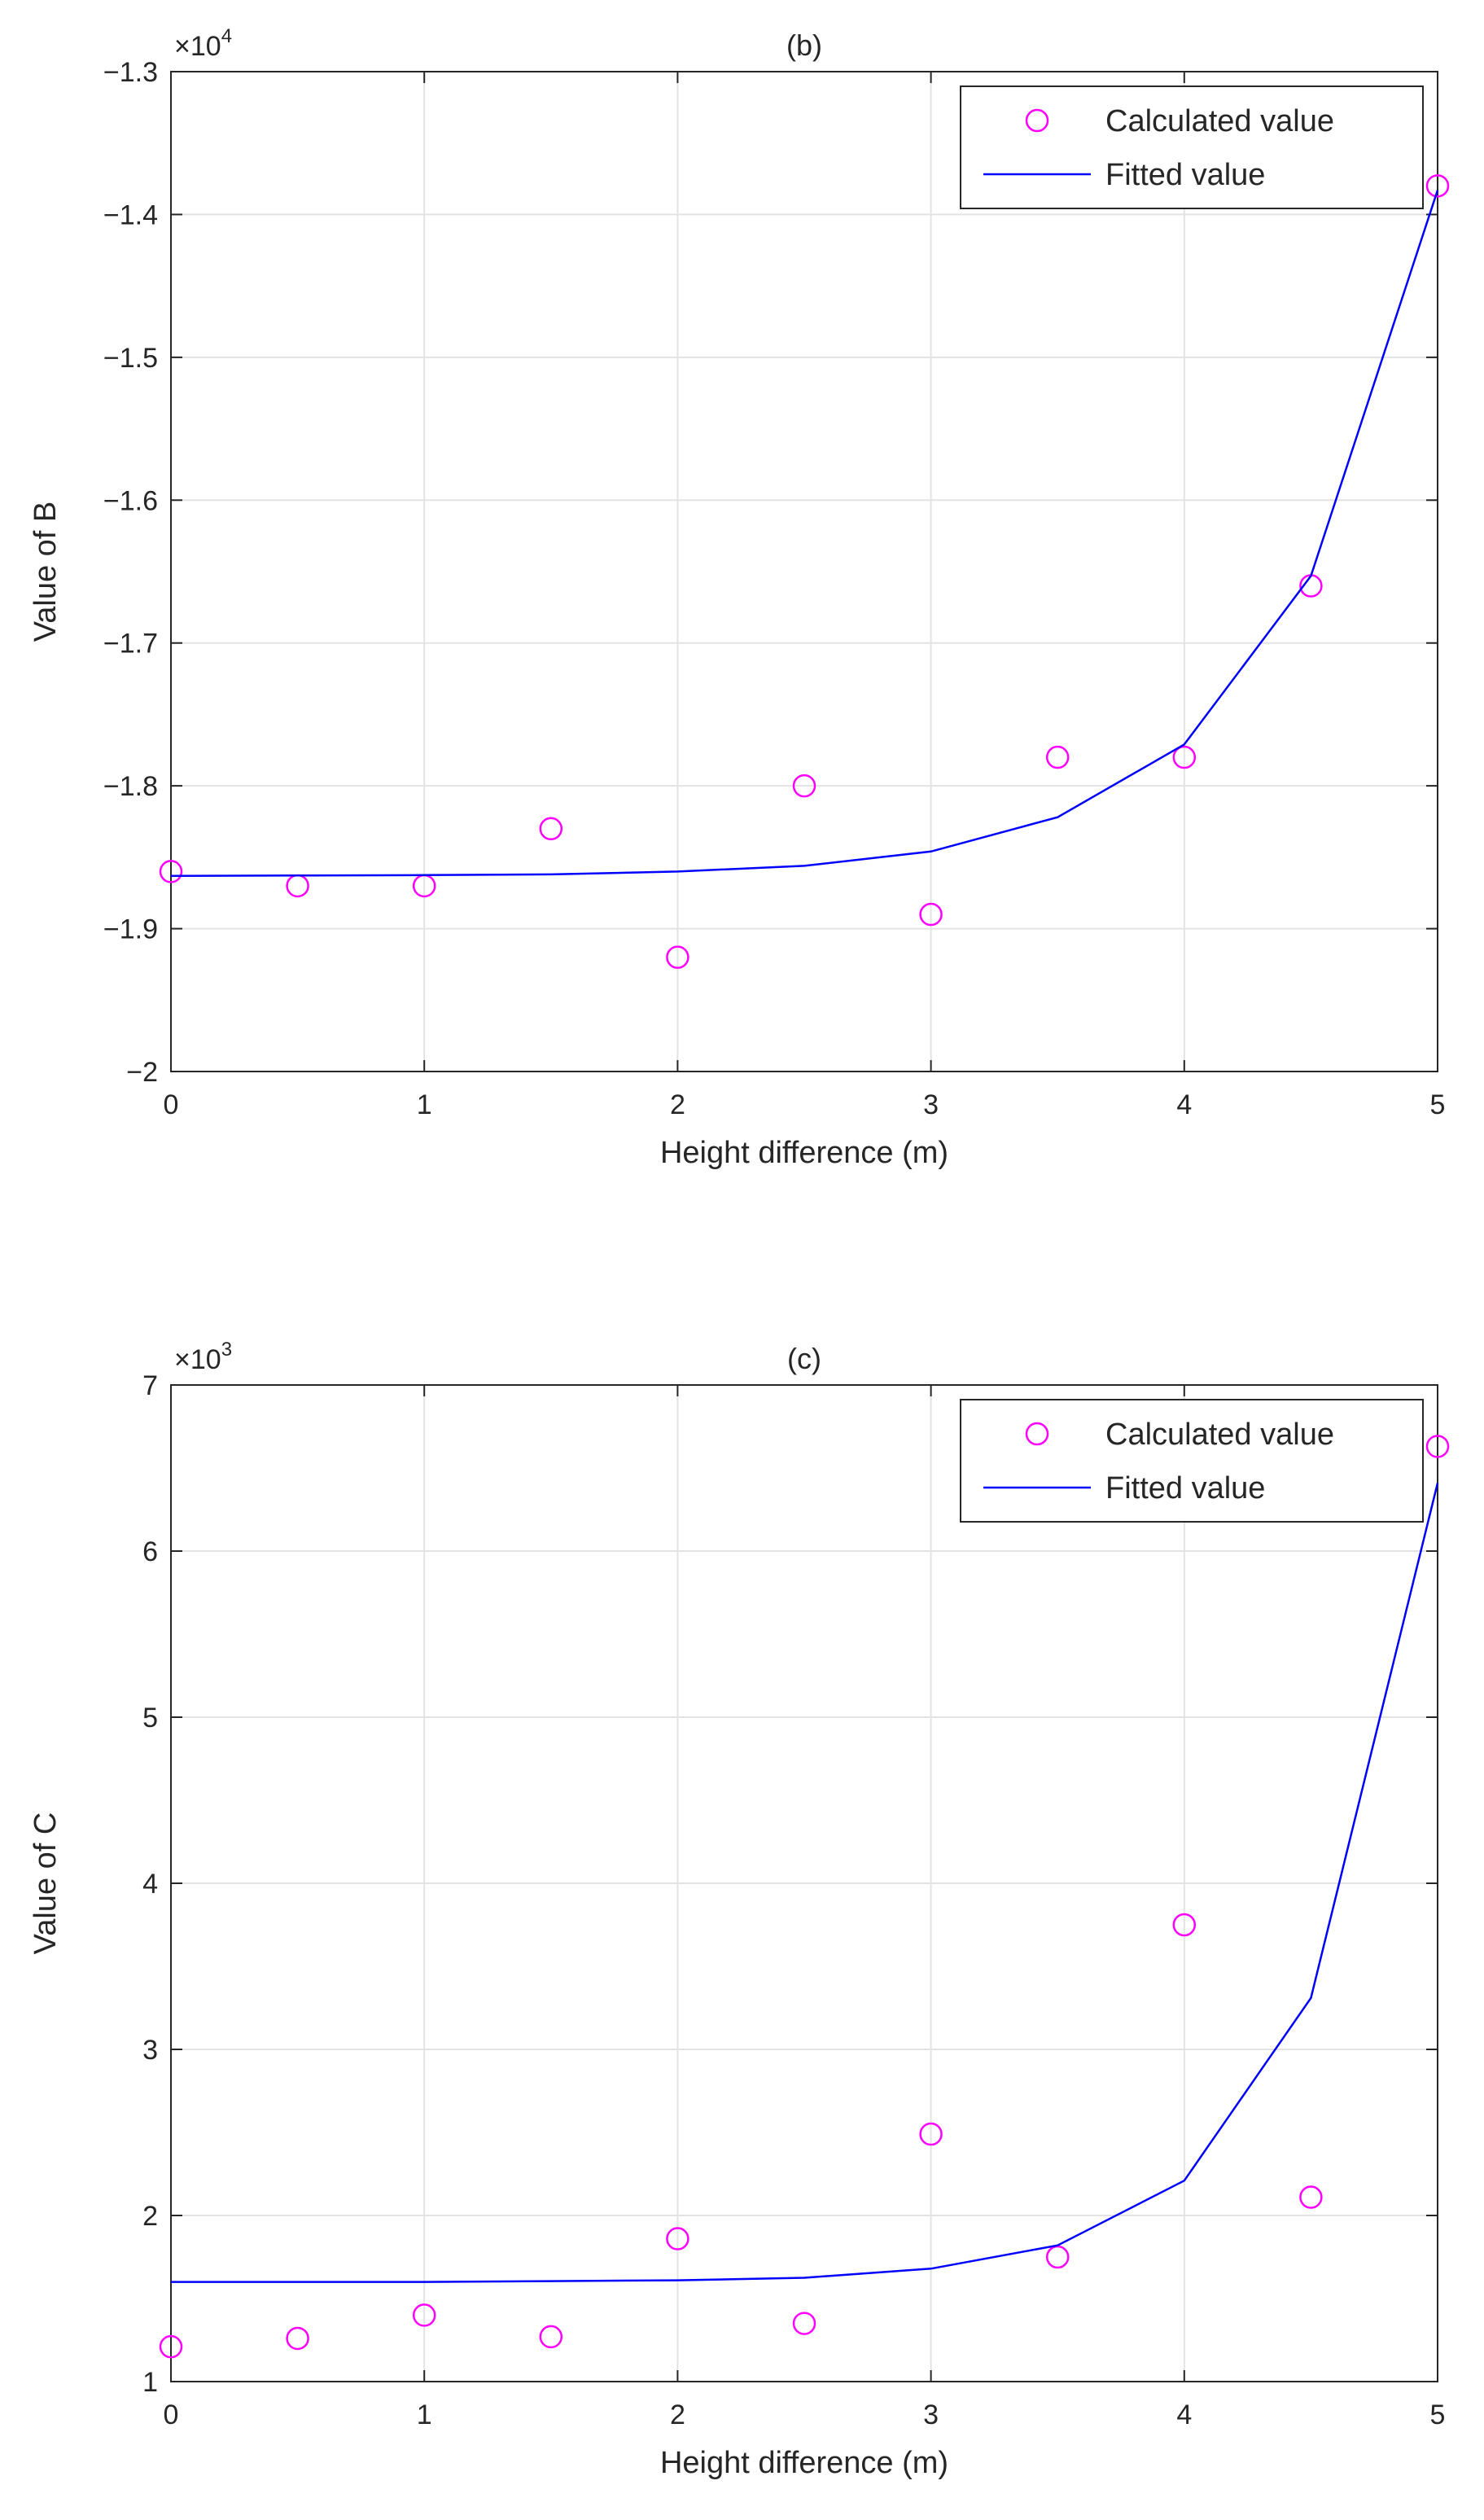 The image size is (1484, 2520). What do you see at coordinates (130, 786) in the screenshot?
I see `y-tick-label: −1.8` at bounding box center [130, 786].